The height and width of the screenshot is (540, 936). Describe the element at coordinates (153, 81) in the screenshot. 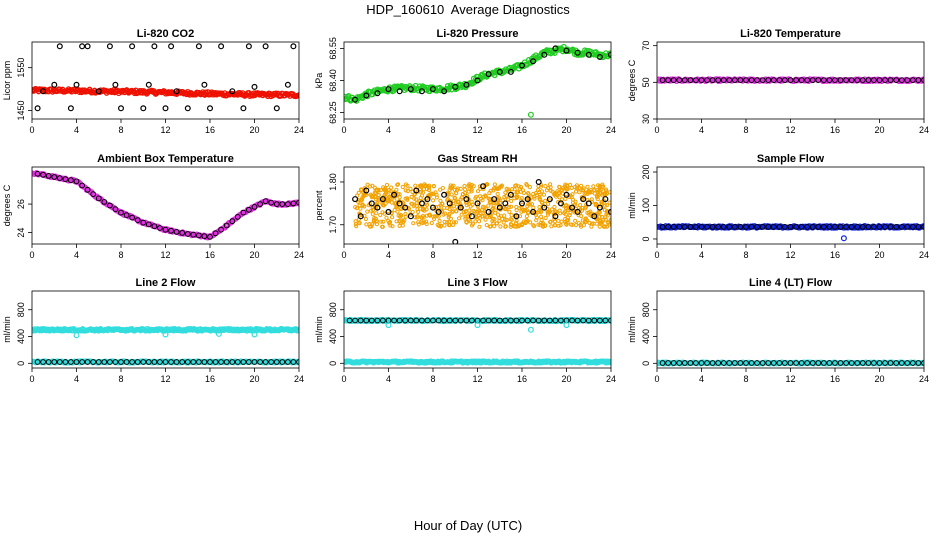

I see `chart-panel: Li-820 CO2 Licor ppm 0 4 8 12 16 20 24 1450 1550` at that location.